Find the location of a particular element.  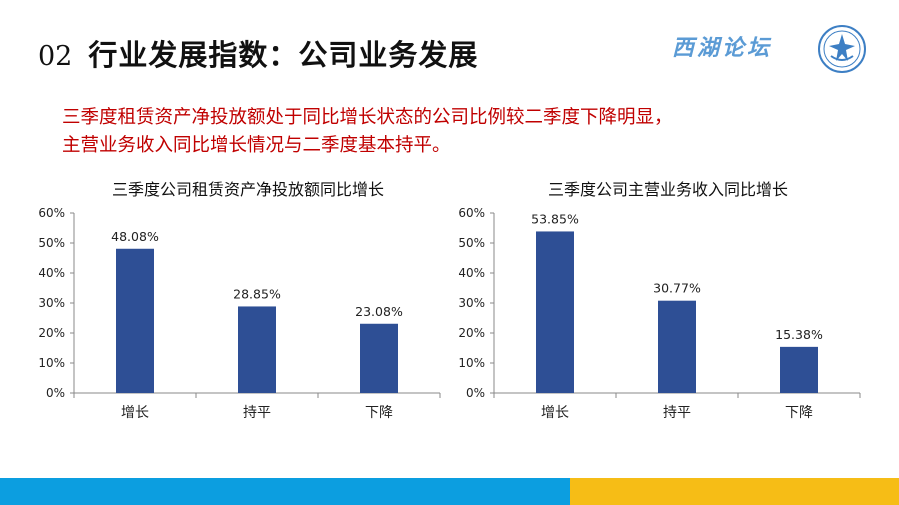

data-label: 28.85% is located at coordinates (257, 293).